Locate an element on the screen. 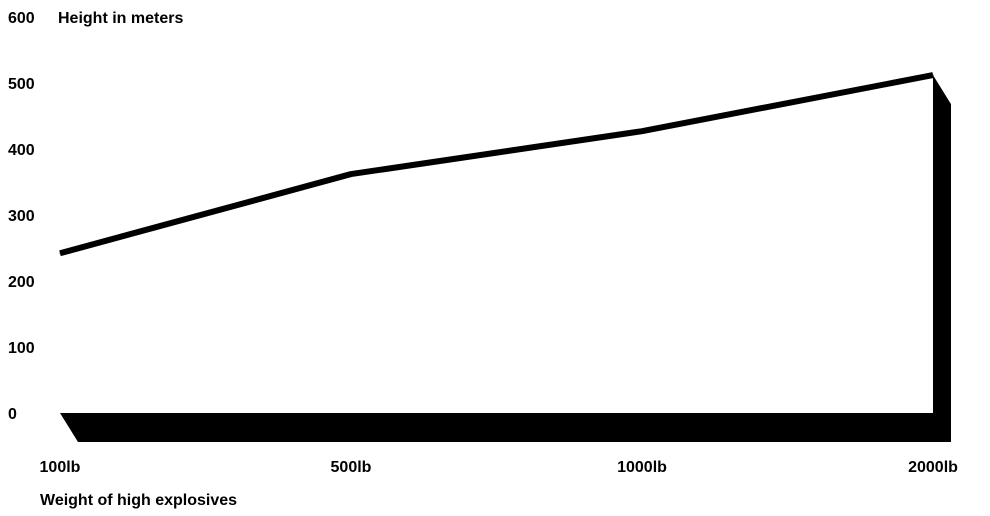 The image size is (990, 516). right-wall is located at coordinates (942, 258).